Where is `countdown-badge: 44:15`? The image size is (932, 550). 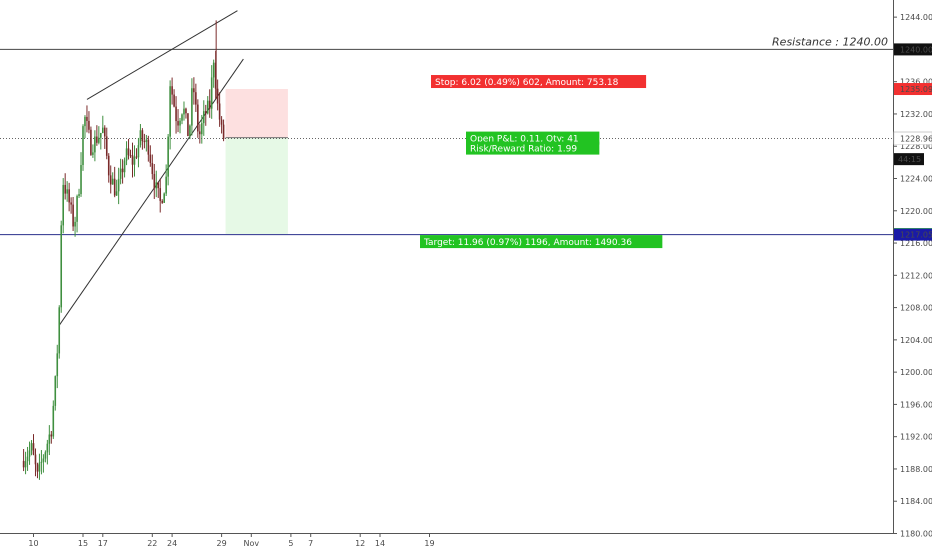 countdown-badge: 44:15 is located at coordinates (909, 159).